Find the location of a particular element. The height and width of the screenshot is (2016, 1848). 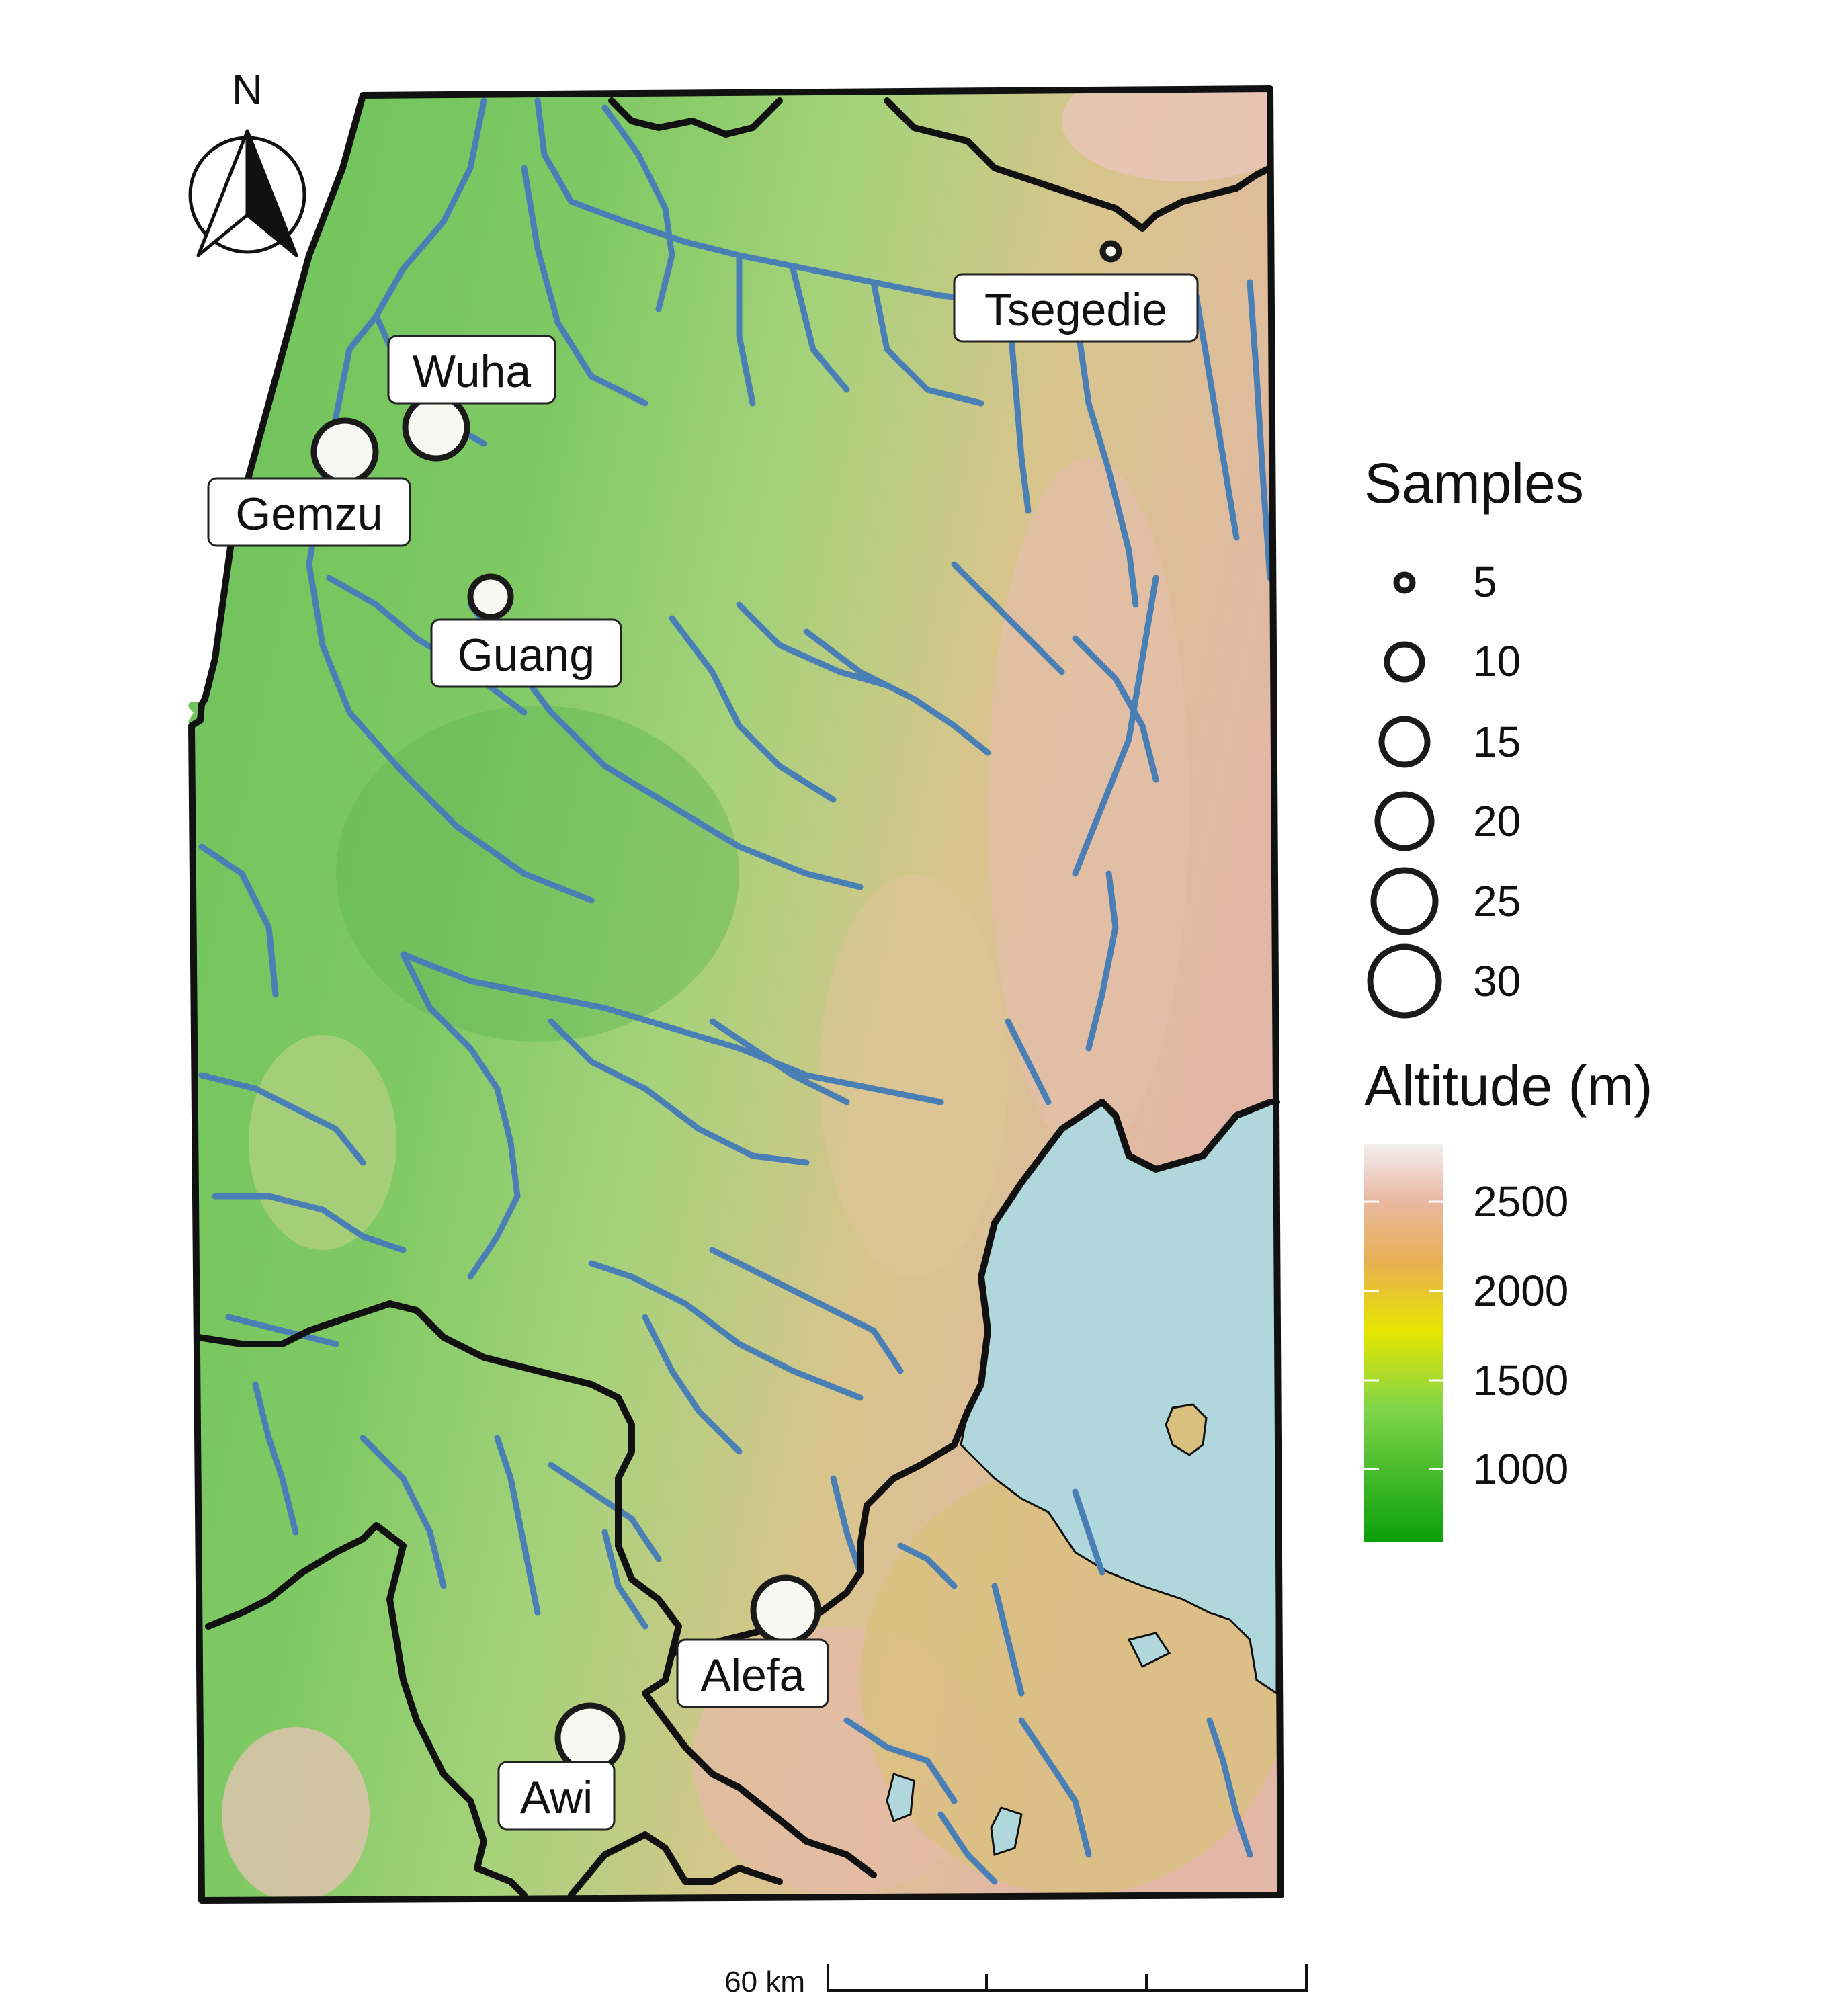

site-label: Guang is located at coordinates (526, 655).